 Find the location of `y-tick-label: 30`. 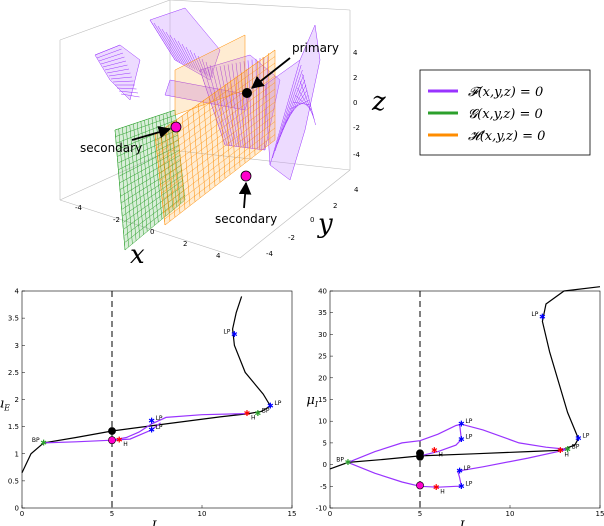

y-tick-label: 30 is located at coordinates (322, 335).